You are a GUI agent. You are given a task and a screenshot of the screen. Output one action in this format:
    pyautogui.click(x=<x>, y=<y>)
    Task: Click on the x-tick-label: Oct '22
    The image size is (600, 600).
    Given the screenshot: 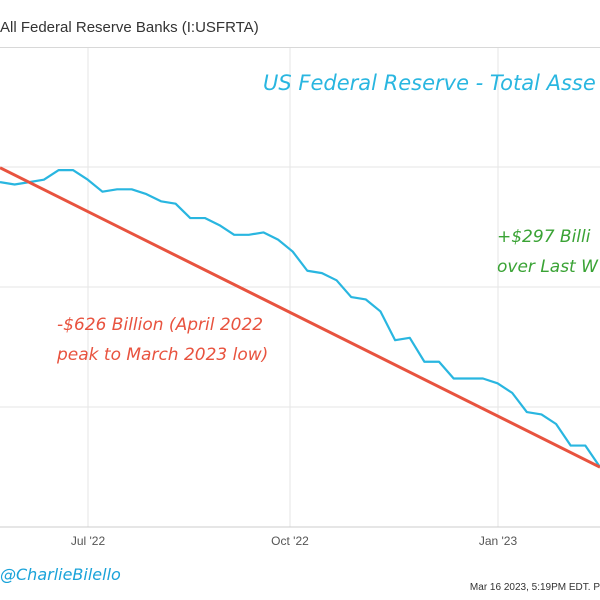 What is the action you would take?
    pyautogui.click(x=290, y=541)
    